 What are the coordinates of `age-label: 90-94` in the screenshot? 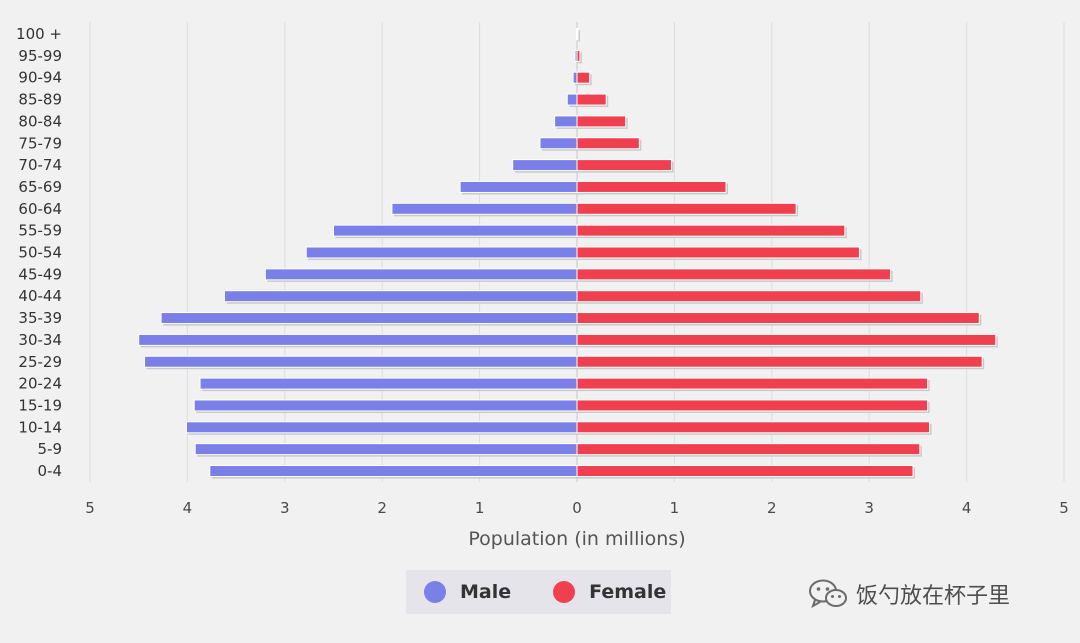 It's located at (40, 78).